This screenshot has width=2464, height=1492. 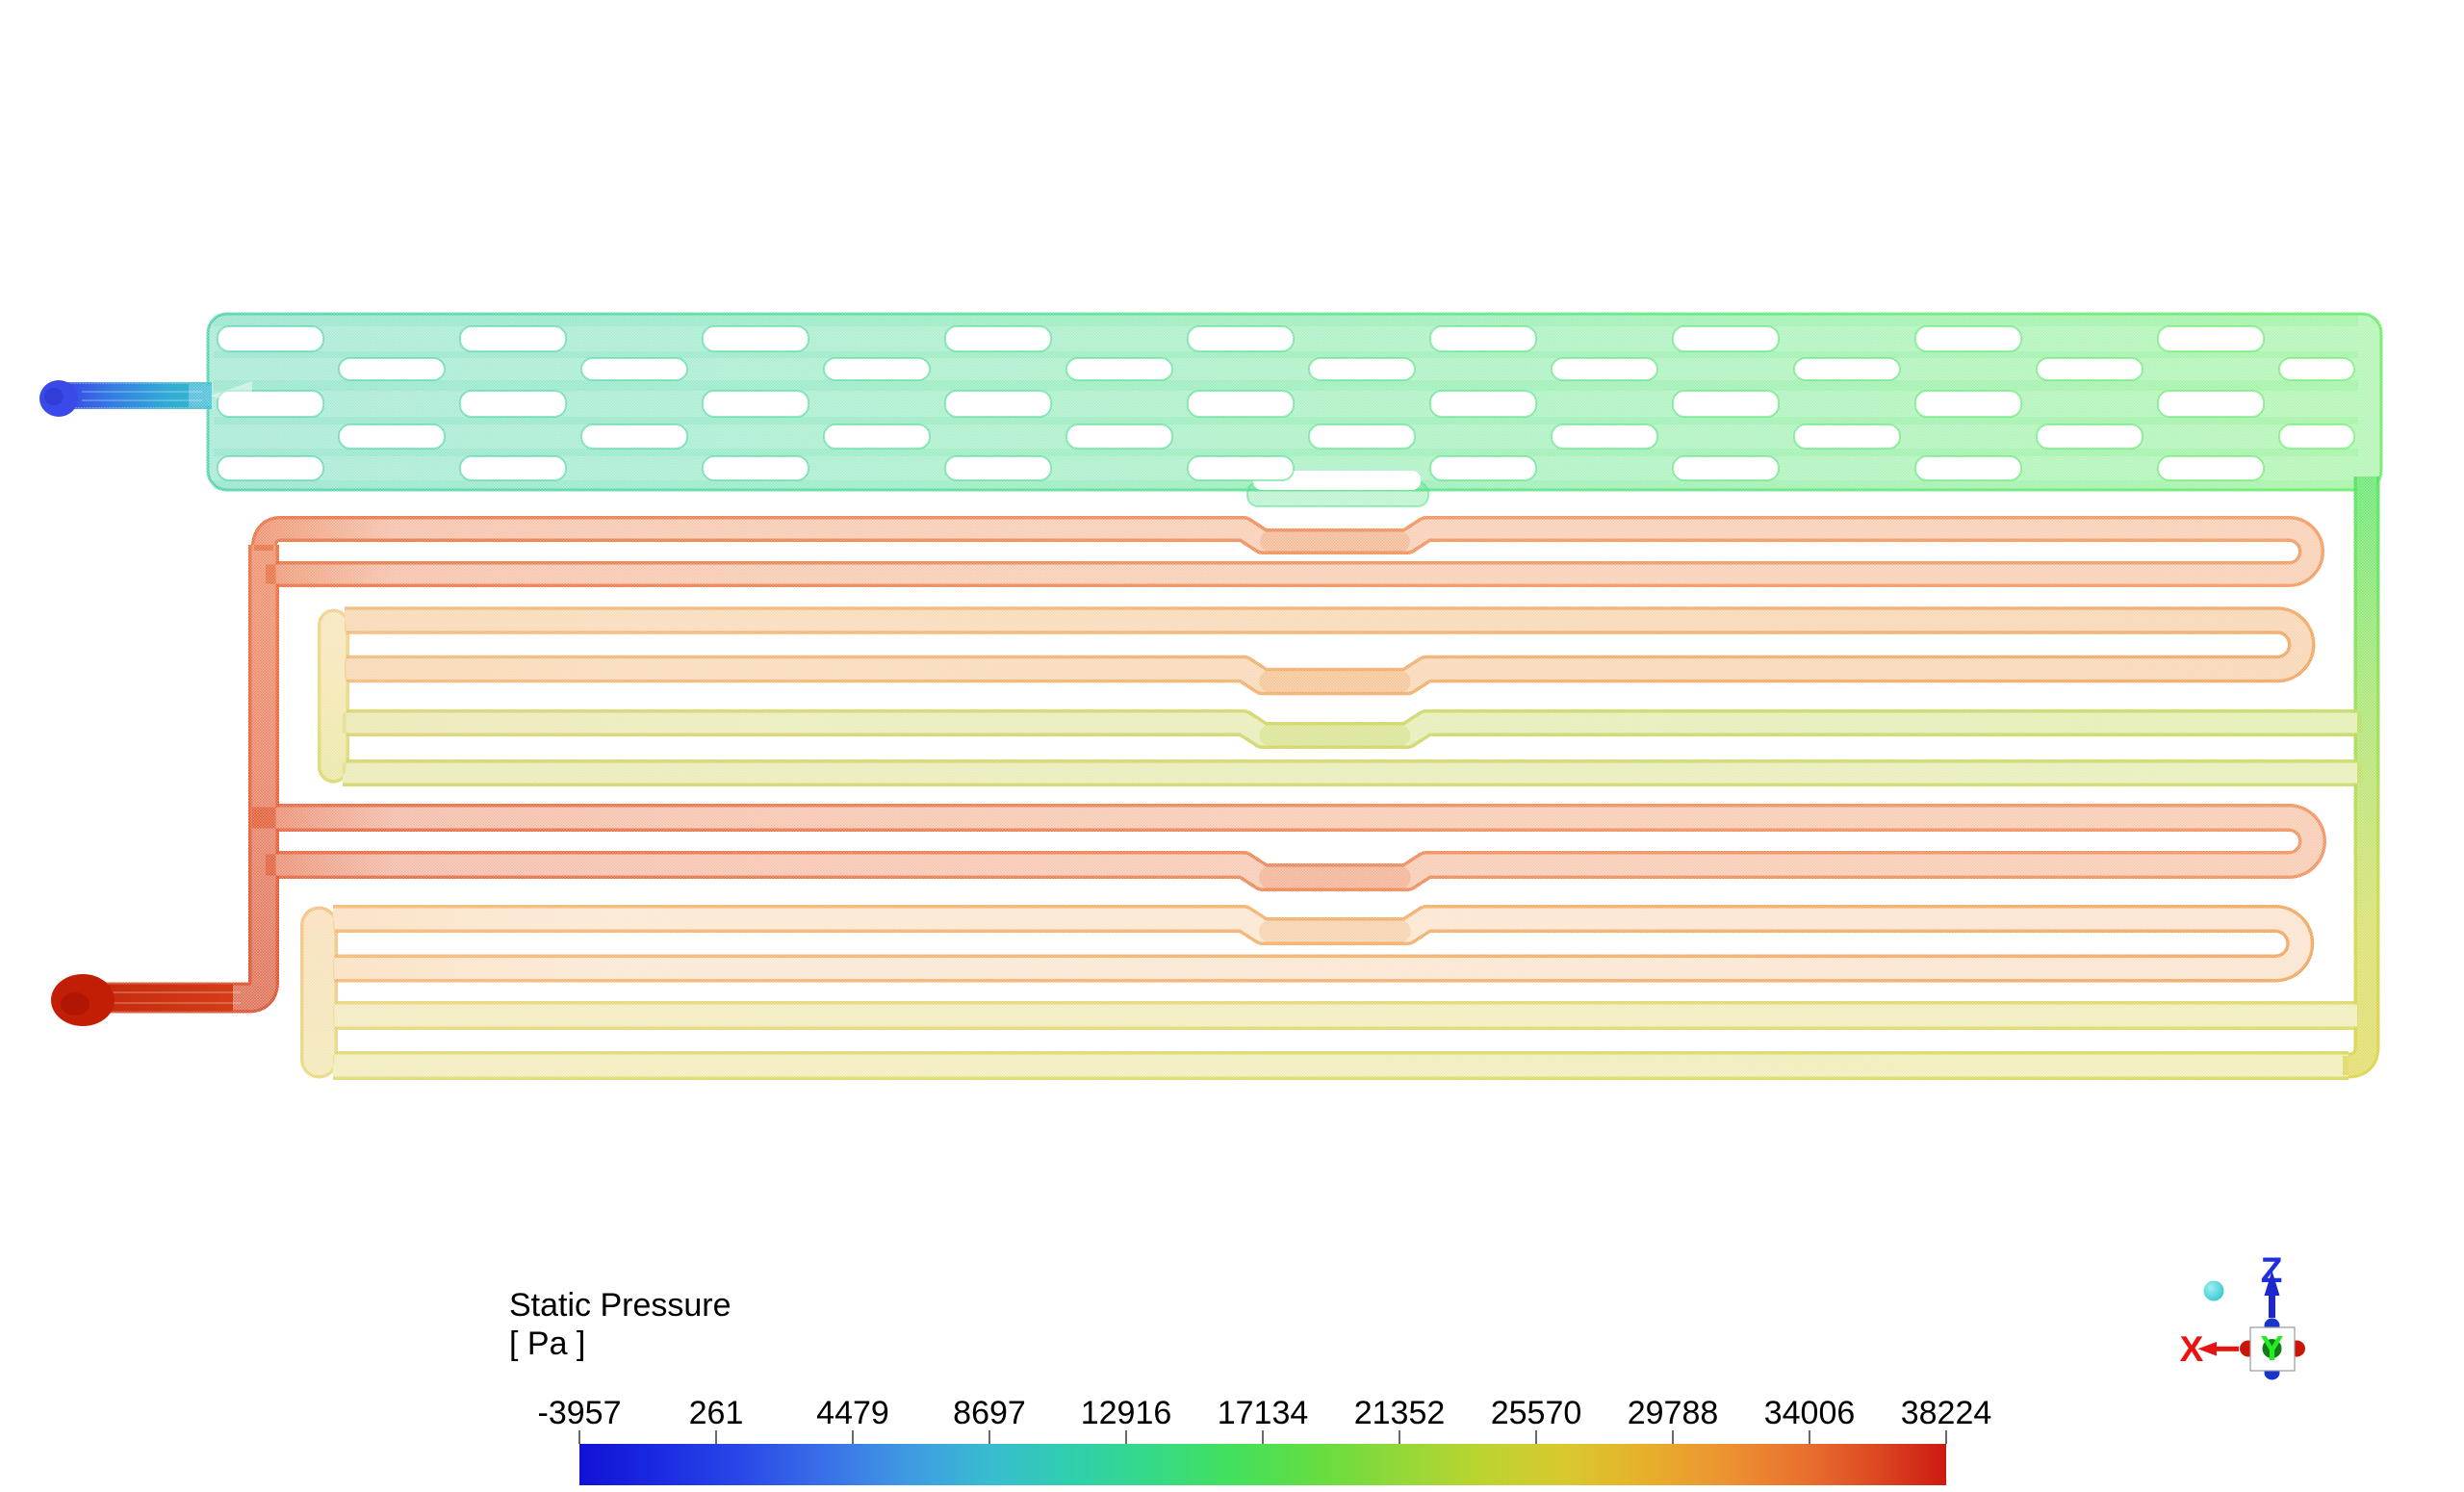 What do you see at coordinates (1126, 1413) in the screenshot?
I see `svg-text: 12916` at bounding box center [1126, 1413].